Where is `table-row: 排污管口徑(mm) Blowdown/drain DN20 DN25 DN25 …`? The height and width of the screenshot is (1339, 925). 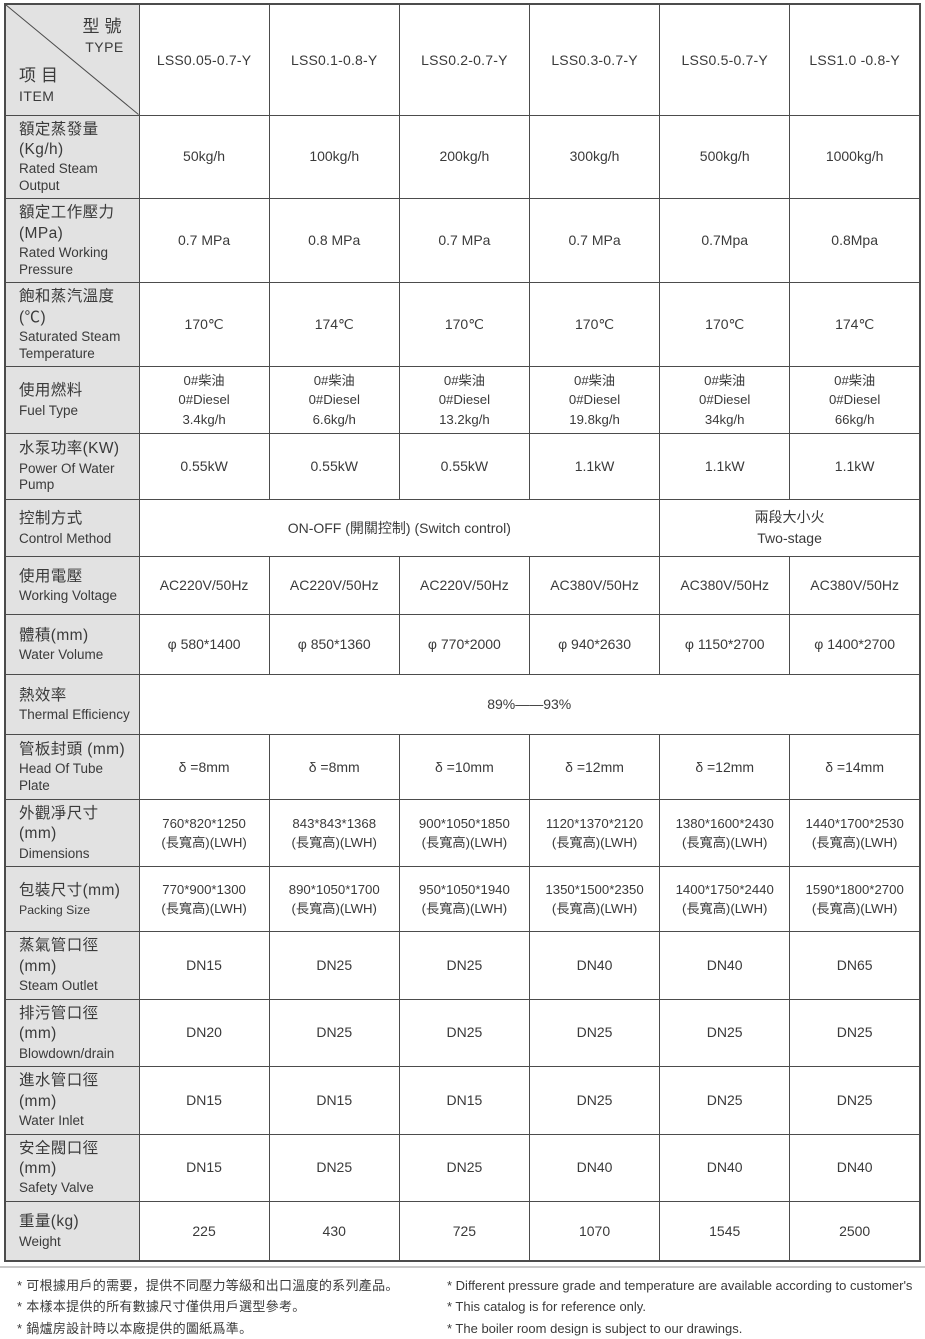
table-row: 排污管口徑(mm) Blowdown/drain DN20 DN25 DN25 … is located at coordinates (462, 1033).